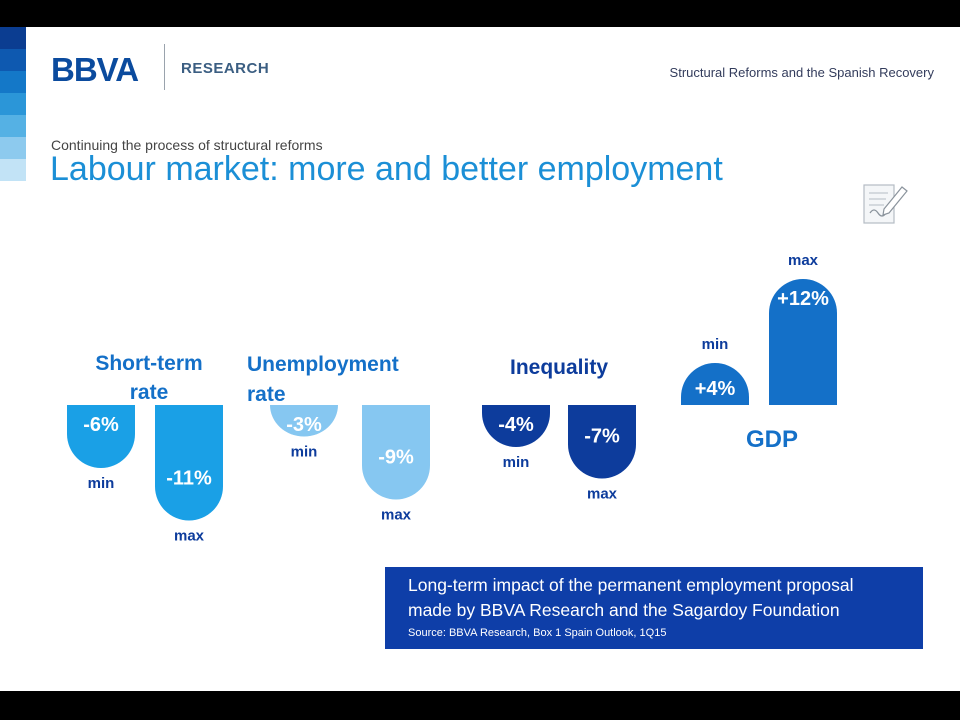 Image resolution: width=960 pixels, height=720 pixels. What do you see at coordinates (559, 367) in the screenshot?
I see `group-title: Inequality` at bounding box center [559, 367].